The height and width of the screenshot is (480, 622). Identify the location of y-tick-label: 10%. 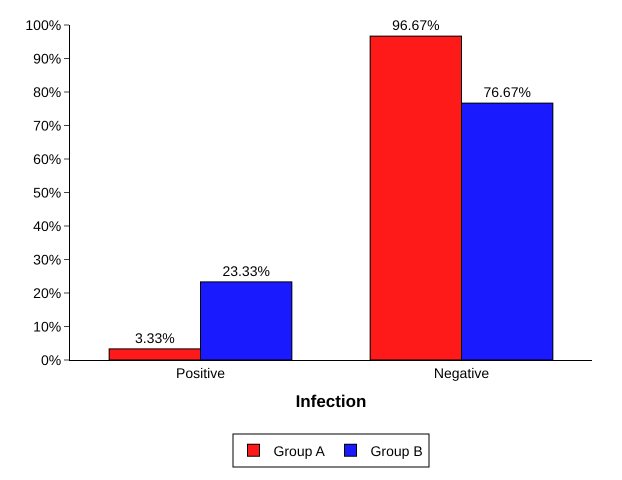
(47, 326).